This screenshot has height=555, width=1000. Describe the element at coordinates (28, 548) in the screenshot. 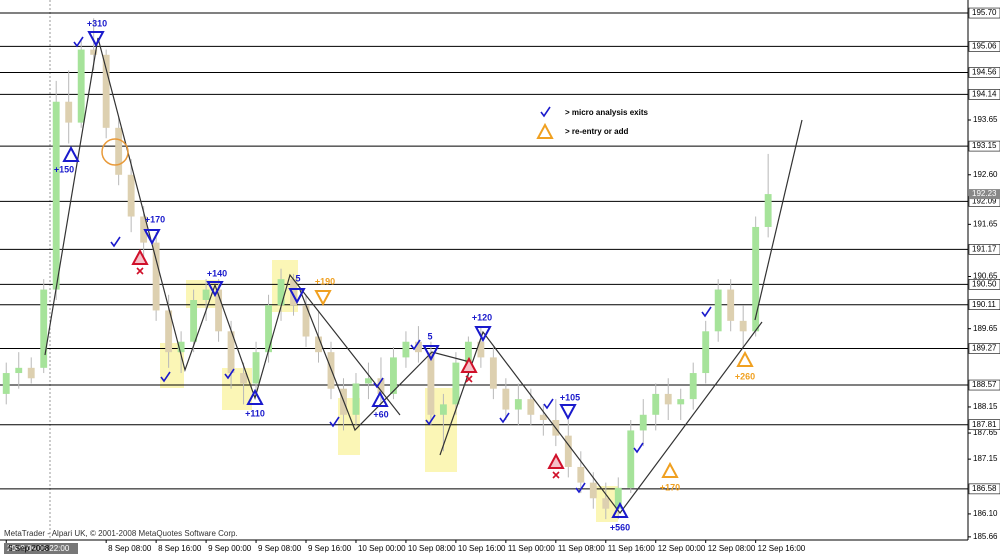

I see `x-tick-label: 5 Sep 2008` at that location.